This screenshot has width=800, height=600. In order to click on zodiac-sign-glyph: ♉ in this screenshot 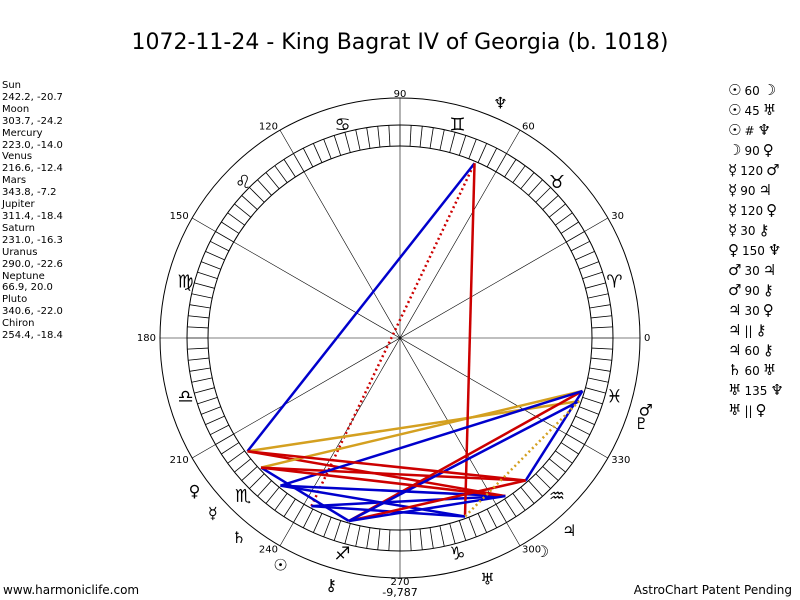, I will do `click(557, 182)`.